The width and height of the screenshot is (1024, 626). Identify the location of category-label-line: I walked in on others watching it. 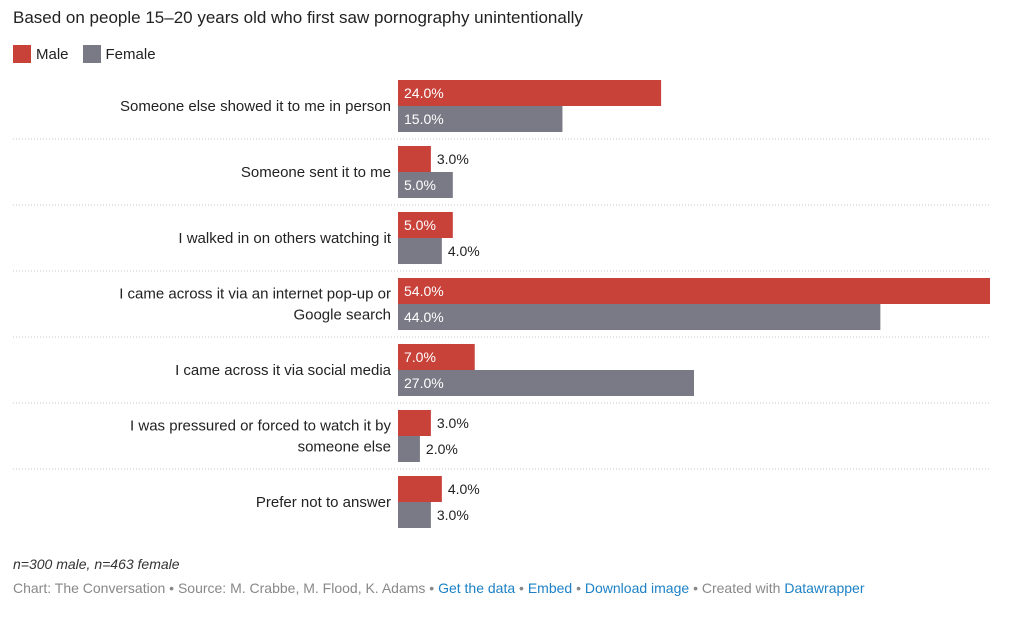
(284, 238).